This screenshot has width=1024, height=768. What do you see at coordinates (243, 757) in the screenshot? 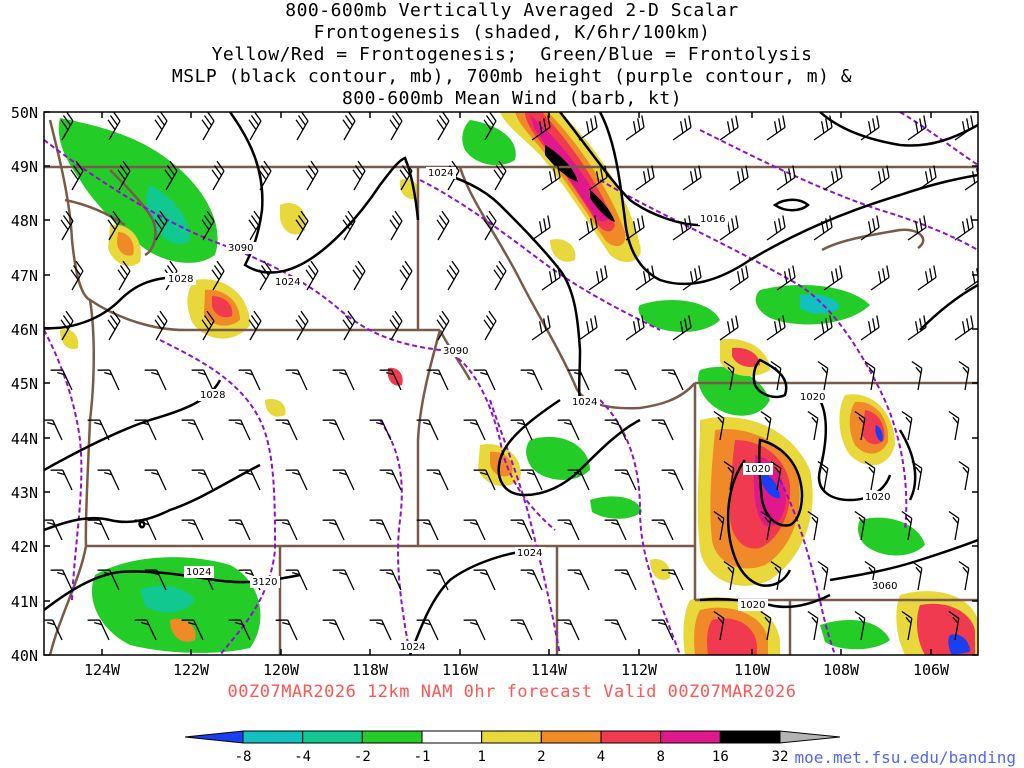
I see `colorbar-label: -8` at bounding box center [243, 757].